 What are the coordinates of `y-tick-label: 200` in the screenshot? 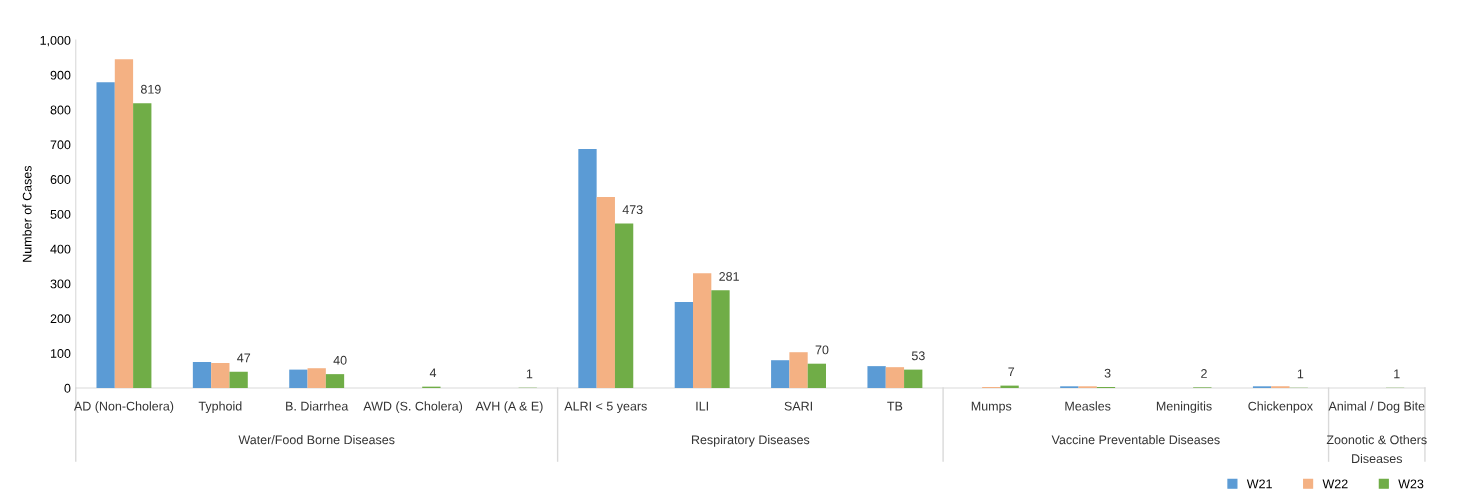 It's located at (60, 319).